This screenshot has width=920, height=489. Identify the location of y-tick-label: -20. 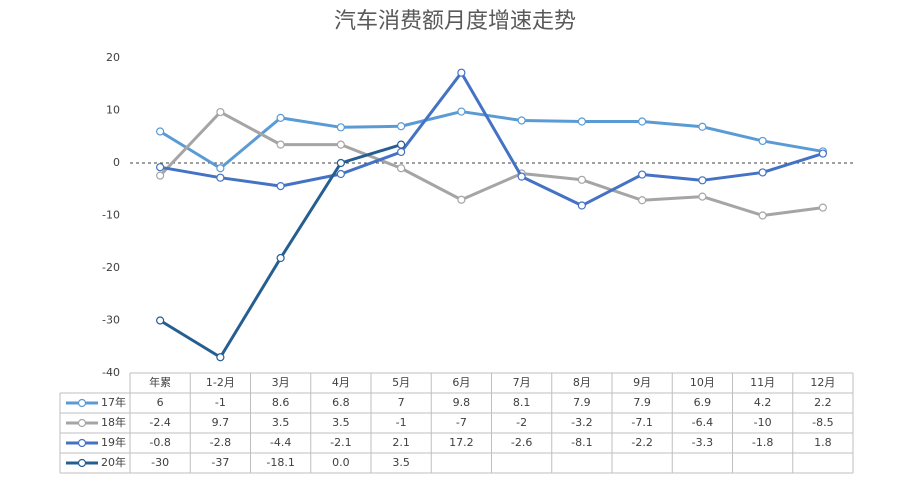
(111, 267).